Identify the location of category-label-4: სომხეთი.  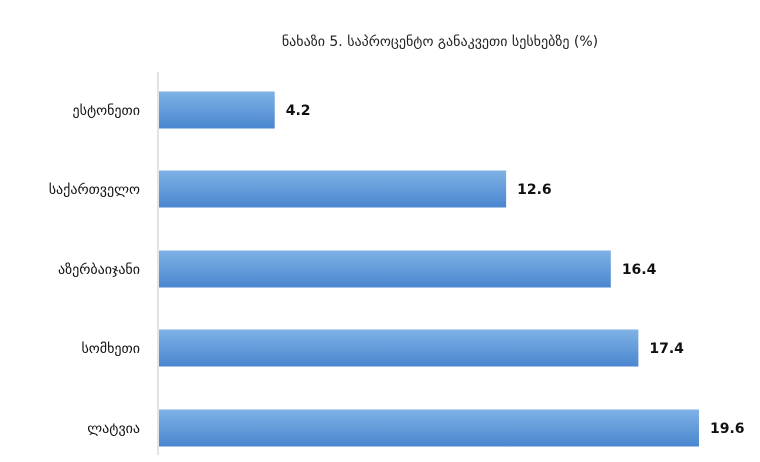
(110, 349).